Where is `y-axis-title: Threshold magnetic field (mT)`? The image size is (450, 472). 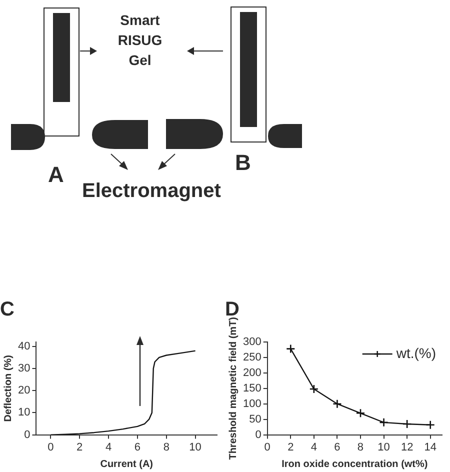 y-axis-title: Threshold magnetic field (mT) is located at coordinates (233, 388).